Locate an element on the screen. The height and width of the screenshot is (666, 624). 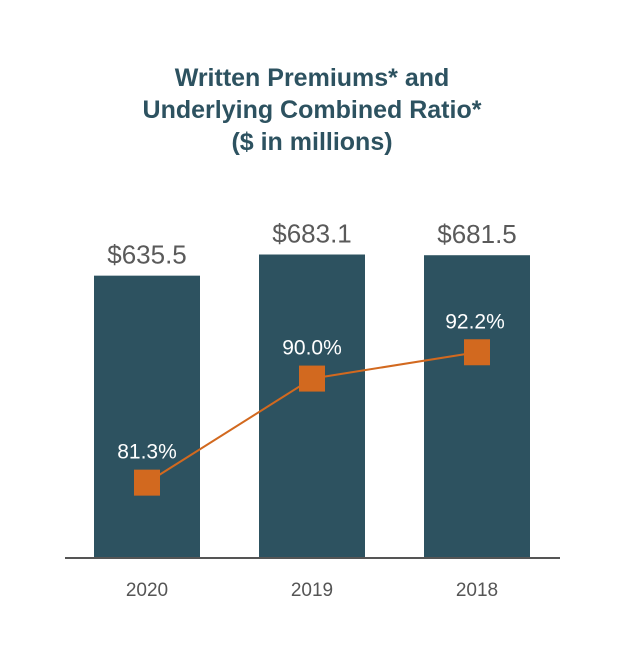
bar-2019 is located at coordinates (312, 406).